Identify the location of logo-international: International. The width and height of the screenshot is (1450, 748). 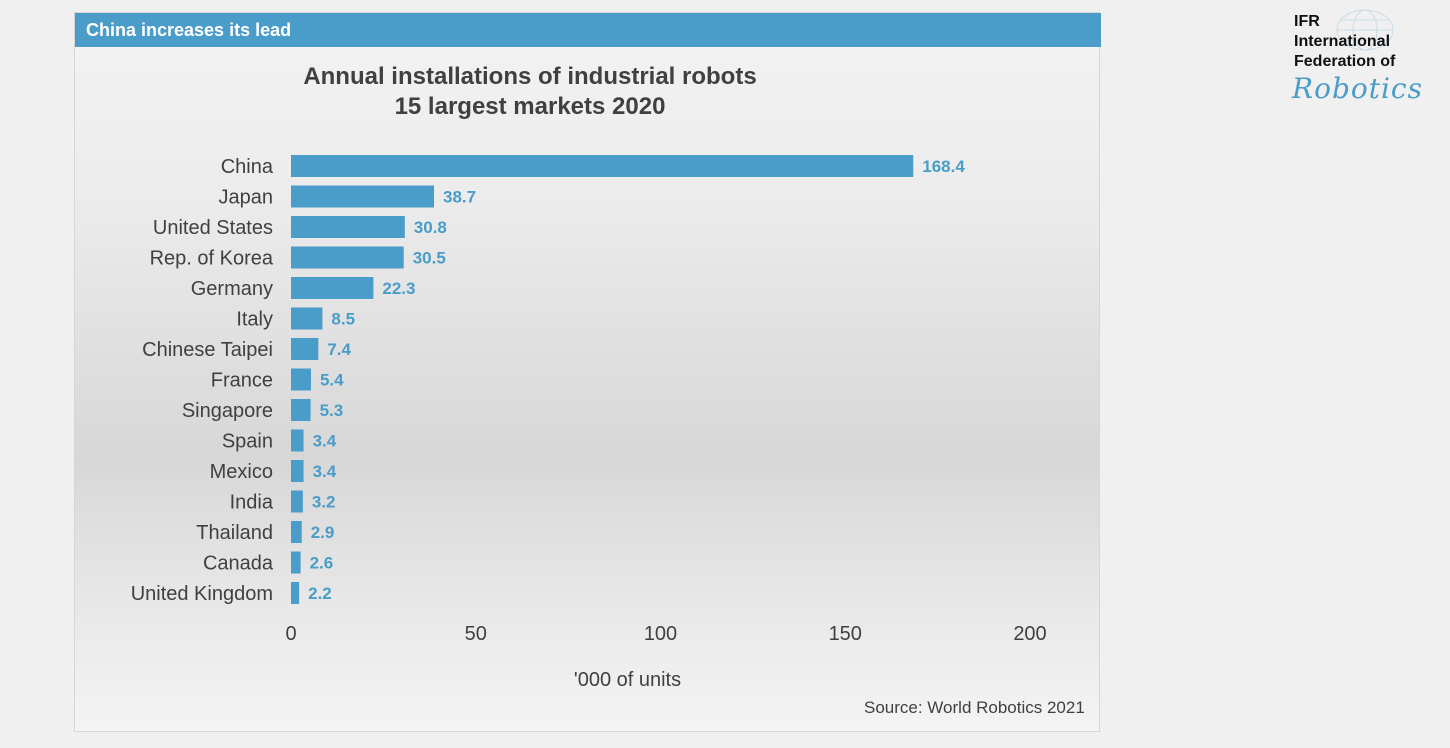
(1342, 41).